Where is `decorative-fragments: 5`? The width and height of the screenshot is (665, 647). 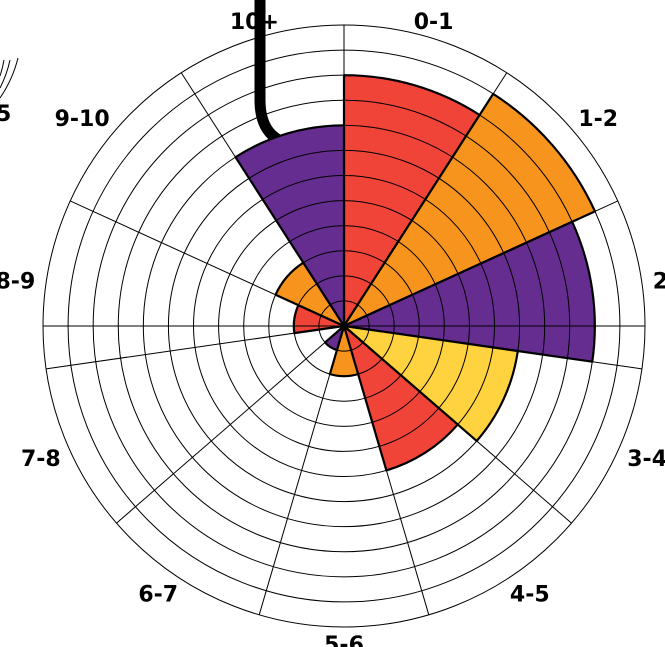 decorative-fragments: 5 is located at coordinates (166, 76).